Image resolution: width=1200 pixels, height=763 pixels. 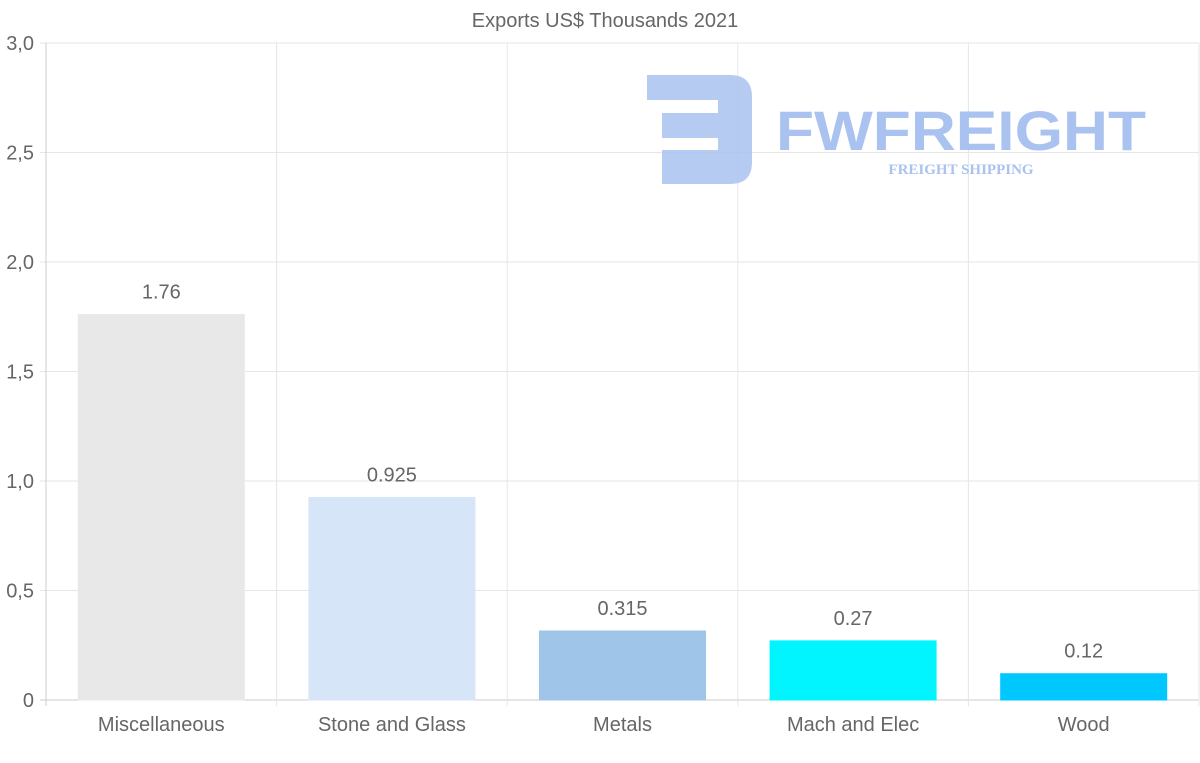 What do you see at coordinates (392, 598) in the screenshot?
I see `bar-stone-and-glass` at bounding box center [392, 598].